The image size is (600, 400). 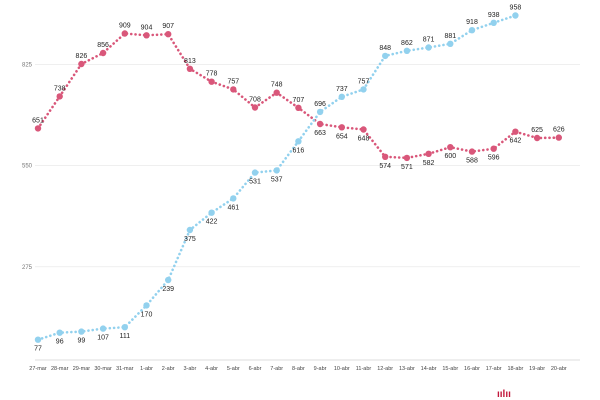 What do you see at coordinates (190, 61) in the screenshot?
I see `data-label: 813` at bounding box center [190, 61].